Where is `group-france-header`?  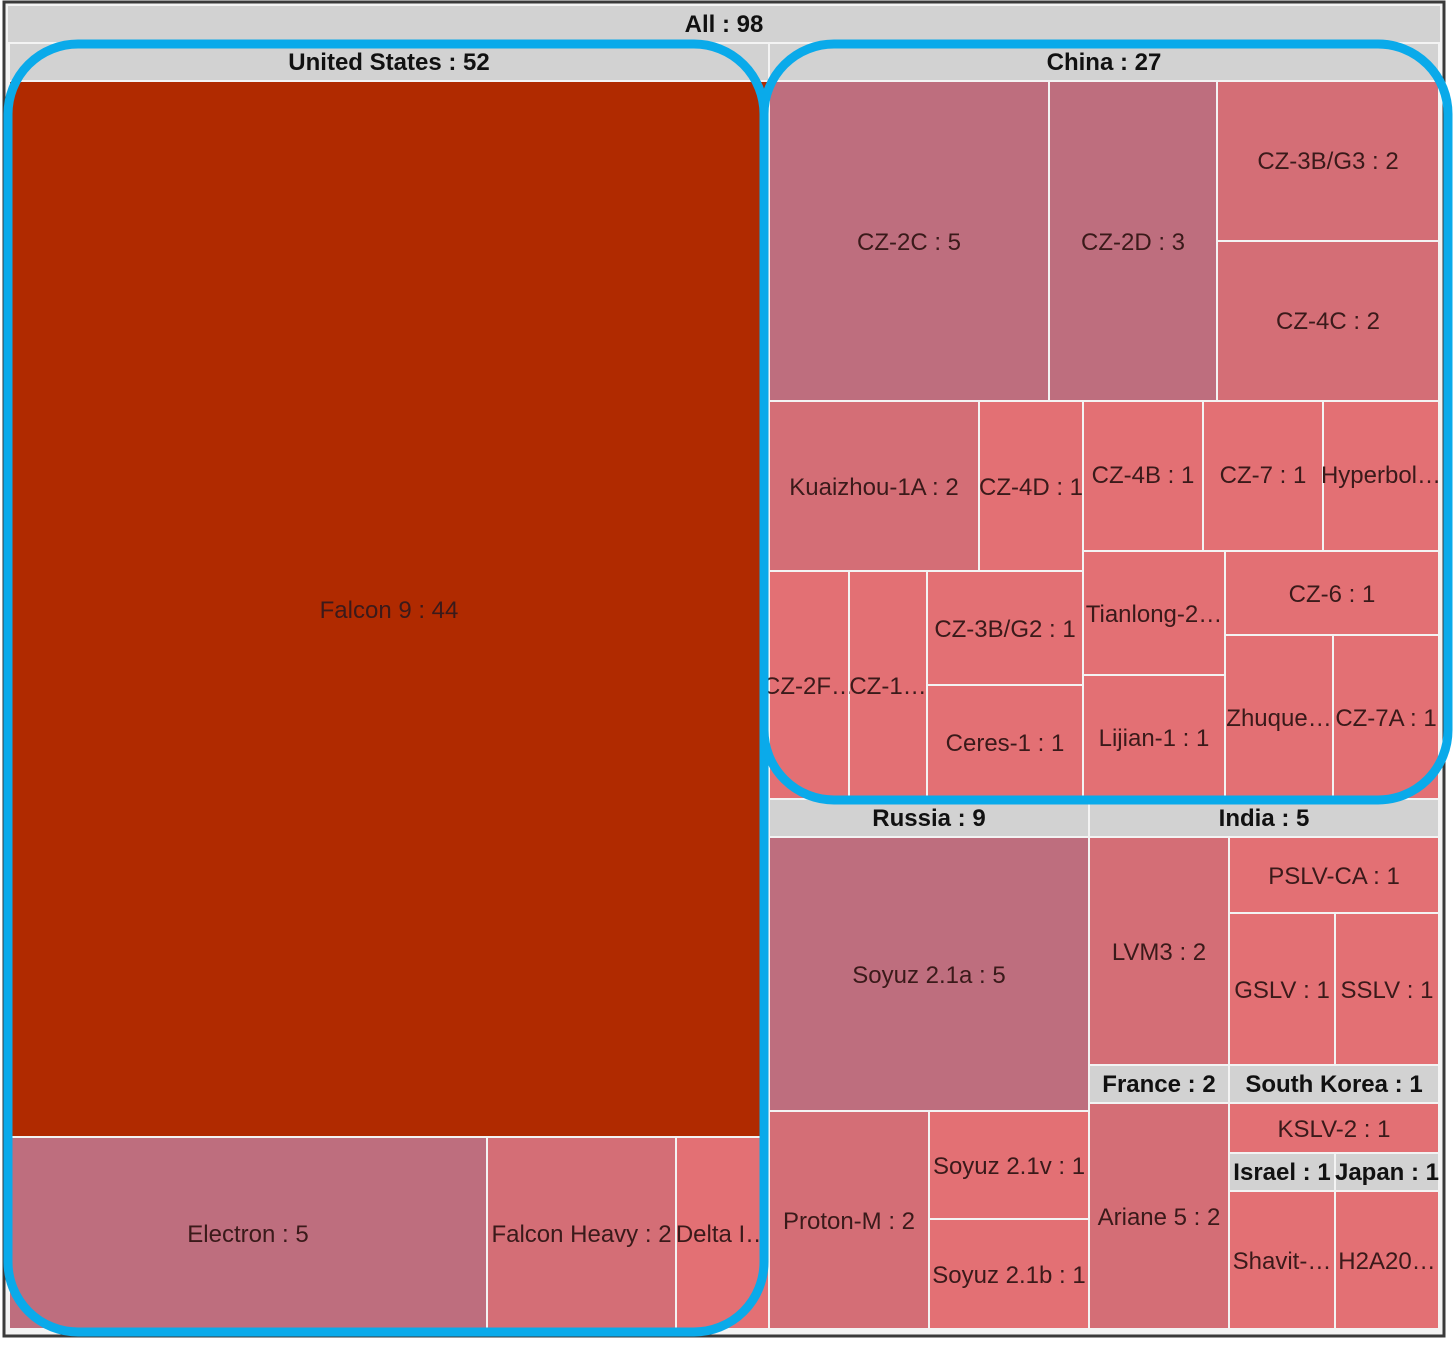
group-france-header is located at coordinates (1159, 1084).